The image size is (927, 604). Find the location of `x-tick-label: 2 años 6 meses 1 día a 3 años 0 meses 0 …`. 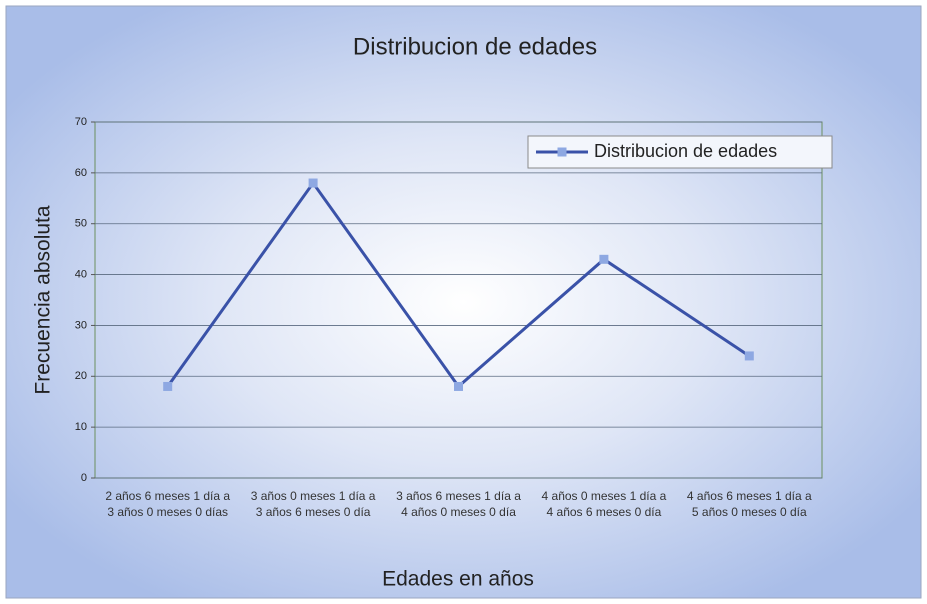

x-tick-label: 2 años 6 meses 1 día a 3 años 0 meses 0 … is located at coordinates (168, 504).